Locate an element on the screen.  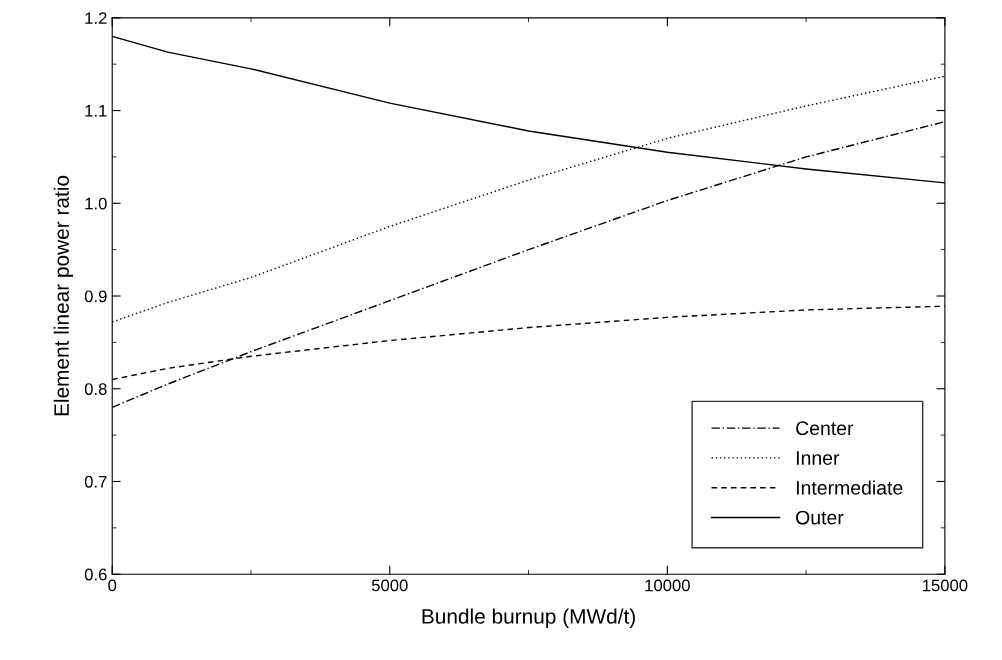
legend-label: Center is located at coordinates (825, 428).